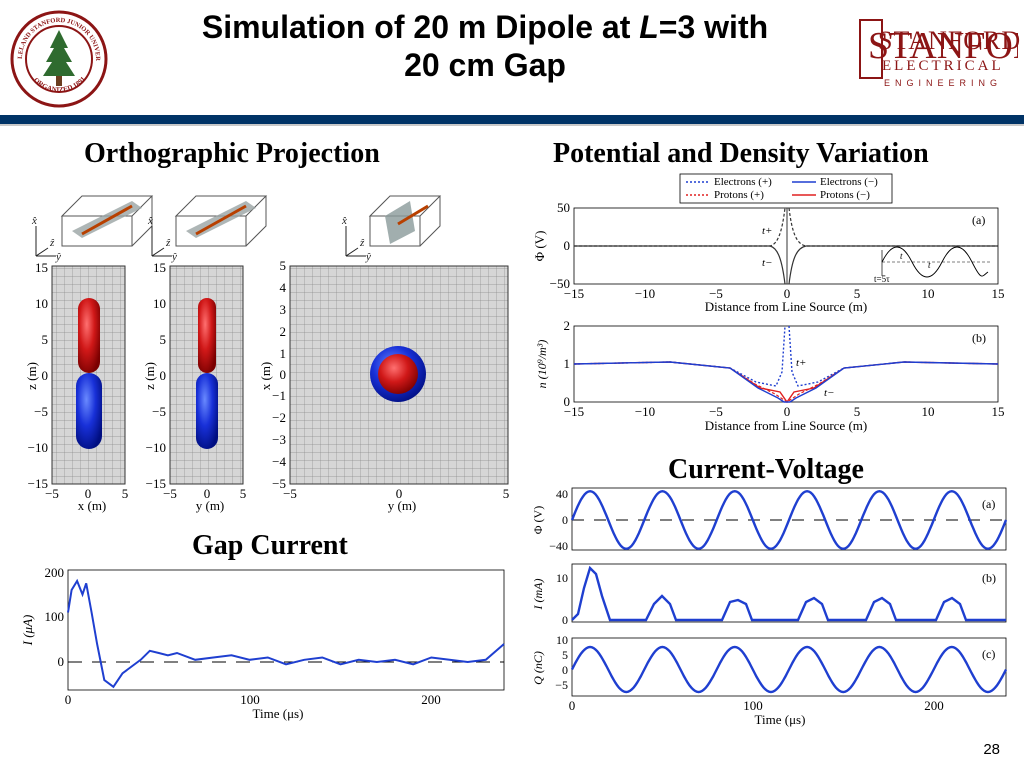 The image size is (1024, 768). What do you see at coordinates (89, 411) in the screenshot?
I see `electron-cloud` at bounding box center [89, 411].